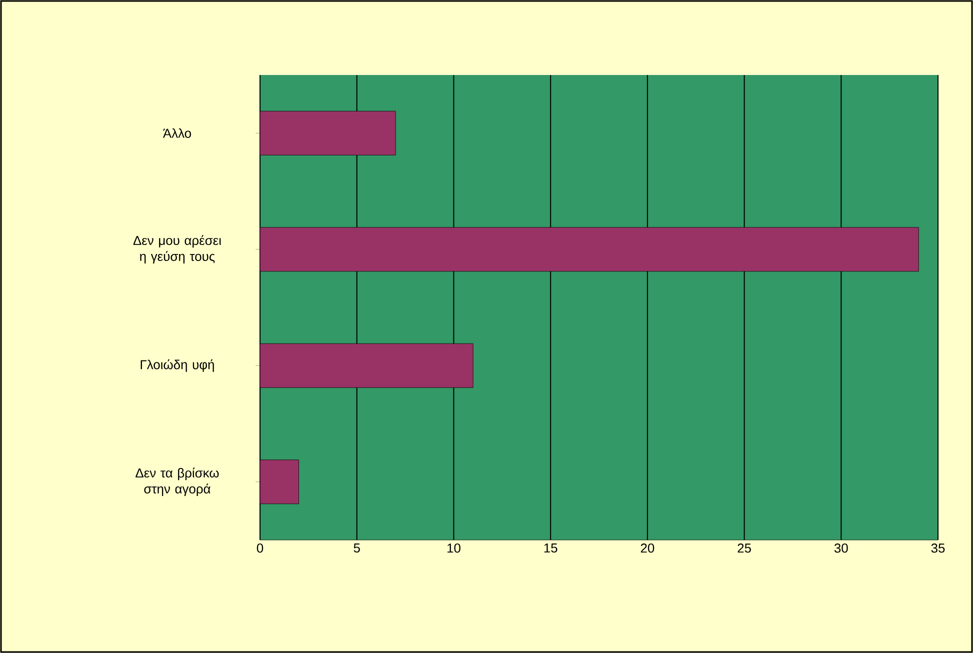 Image resolution: width=973 pixels, height=653 pixels. What do you see at coordinates (357, 548) in the screenshot?
I see `x-tick-label: 5` at bounding box center [357, 548].